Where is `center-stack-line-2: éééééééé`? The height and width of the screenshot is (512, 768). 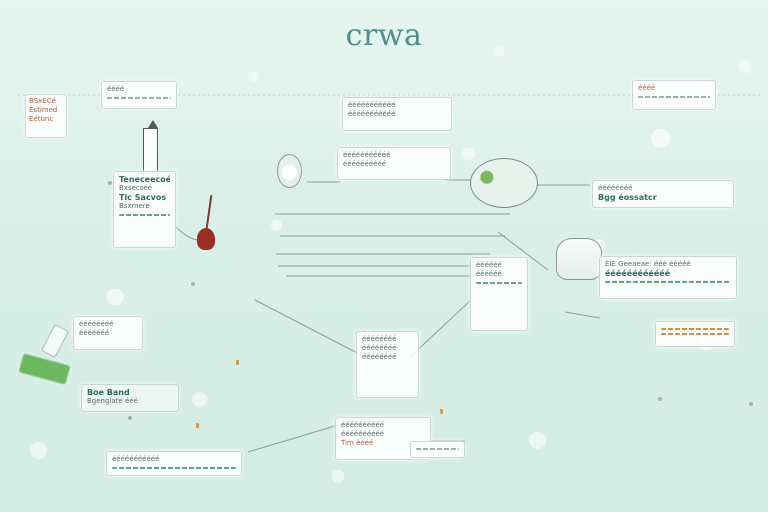 center-stack-line-2: éééééééé is located at coordinates (379, 348).